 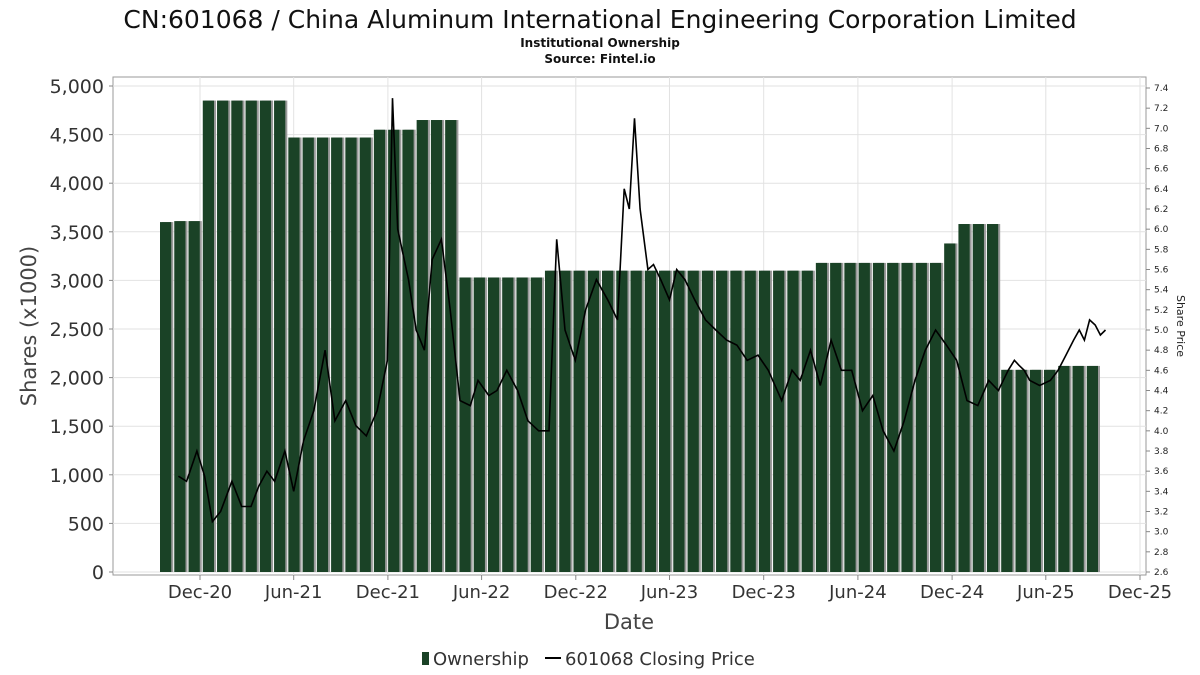 What do you see at coordinates (77, 233) in the screenshot?
I see `y-tick-label: 3,500` at bounding box center [77, 233].